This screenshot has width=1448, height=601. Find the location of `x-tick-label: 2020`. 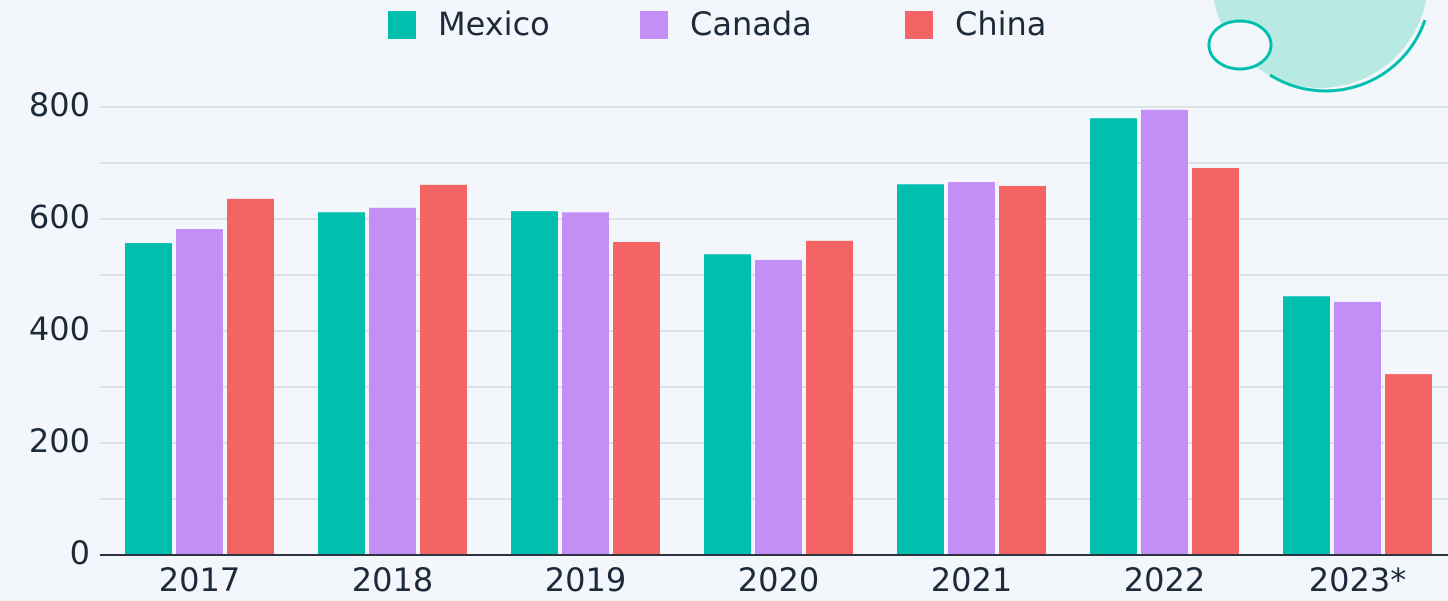

x-tick-label: 2020 is located at coordinates (778, 580).